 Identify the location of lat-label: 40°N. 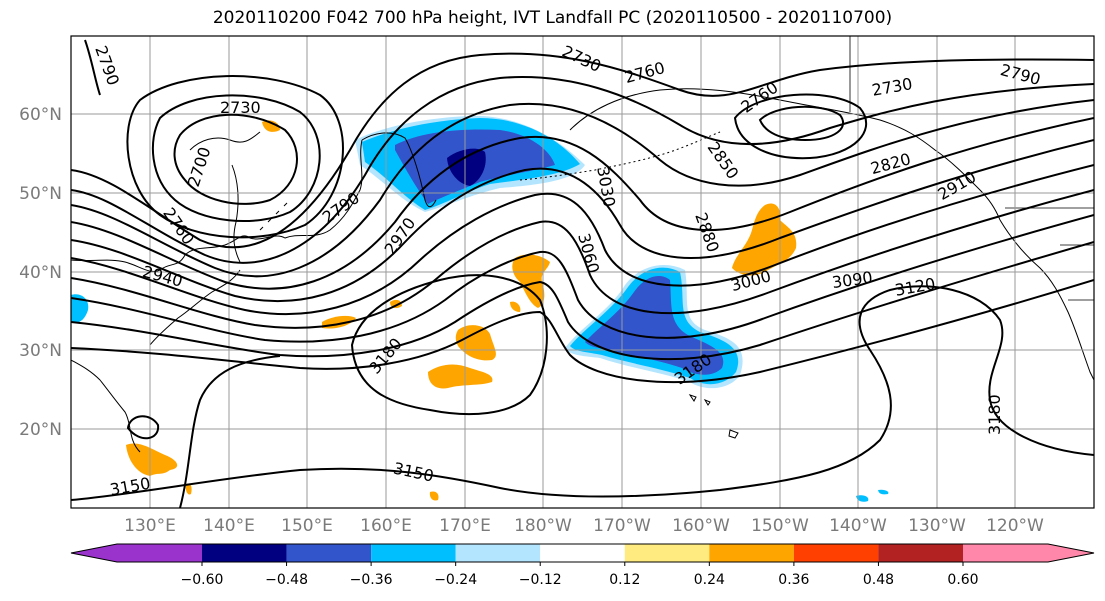
(40, 273).